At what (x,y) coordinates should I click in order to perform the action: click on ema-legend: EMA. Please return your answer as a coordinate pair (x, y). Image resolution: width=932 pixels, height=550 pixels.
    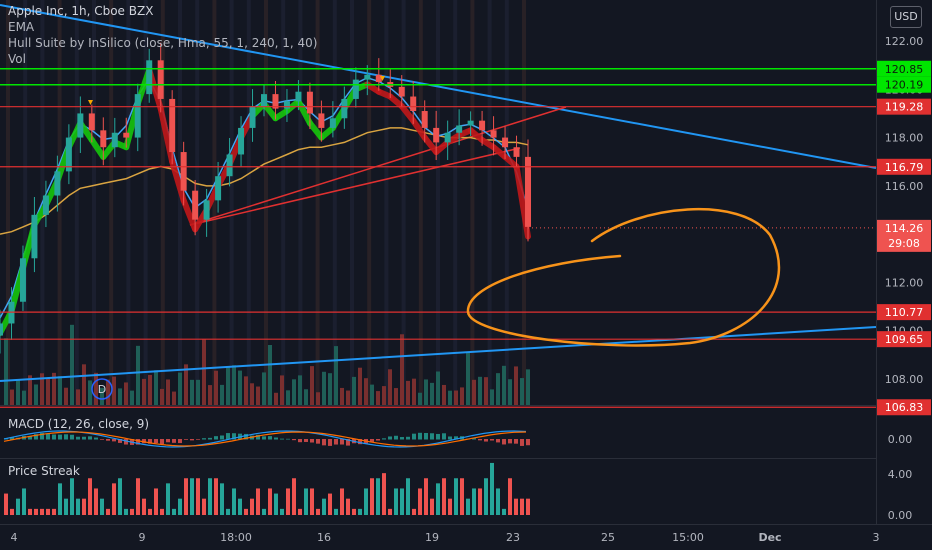
    Looking at the image, I should click on (21, 27).